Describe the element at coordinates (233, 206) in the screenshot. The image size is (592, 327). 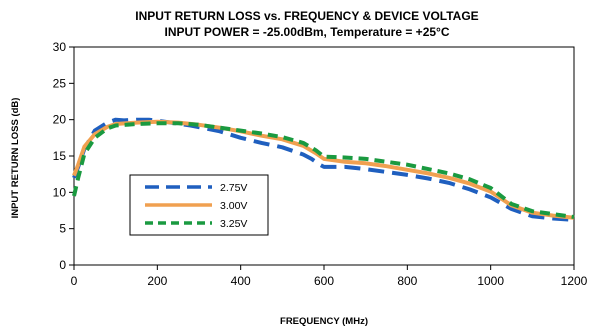
I see `legend-label-2: 3.00V` at that location.